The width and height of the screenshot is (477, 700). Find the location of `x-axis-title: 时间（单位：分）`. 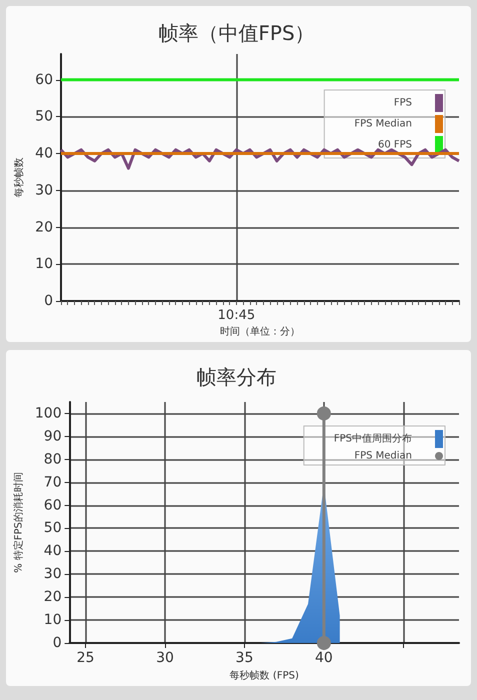

x-axis-title: 时间（单位：分） is located at coordinates (260, 332).